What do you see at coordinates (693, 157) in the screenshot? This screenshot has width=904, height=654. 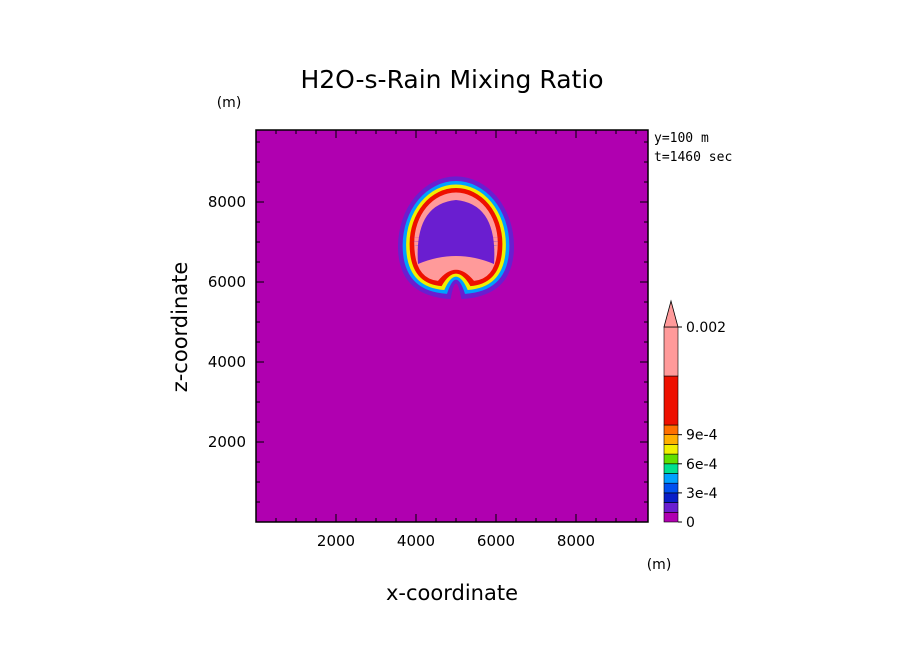 I see `info-time: t=1460 sec` at bounding box center [693, 157].